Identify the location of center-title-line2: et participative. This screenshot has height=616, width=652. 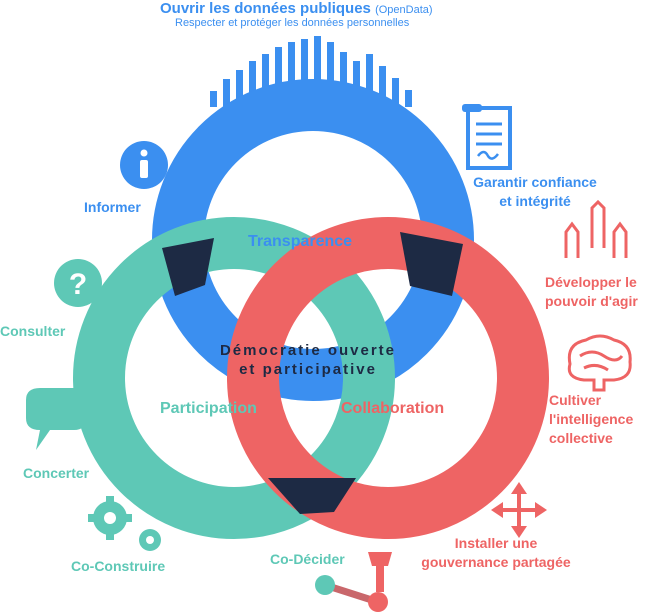
(308, 369).